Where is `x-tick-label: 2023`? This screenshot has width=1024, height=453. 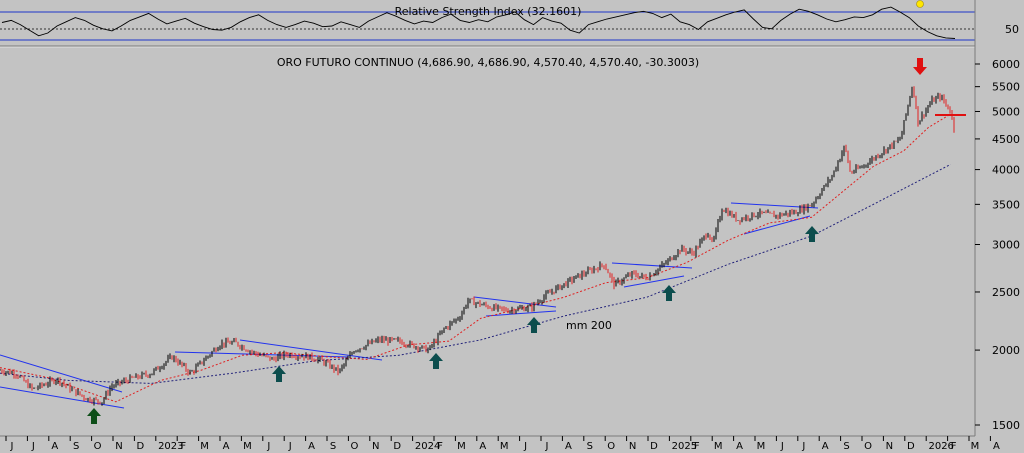 x-tick-label: 2023 is located at coordinates (170, 446).